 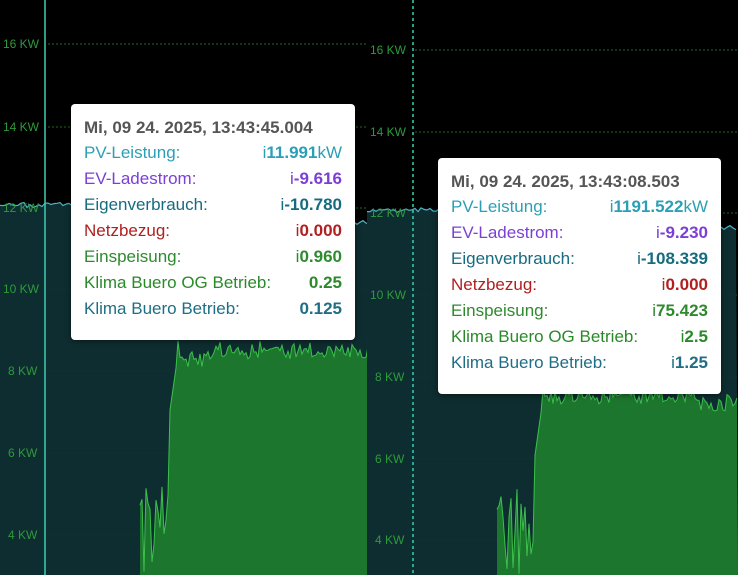 I want to click on row-value: 0.25, so click(x=325, y=282).